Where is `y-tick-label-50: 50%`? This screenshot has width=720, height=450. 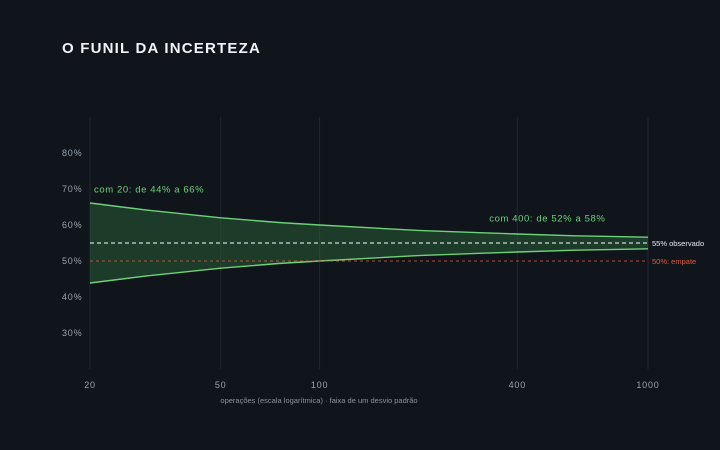
y-tick-label-50: 50% is located at coordinates (72, 261).